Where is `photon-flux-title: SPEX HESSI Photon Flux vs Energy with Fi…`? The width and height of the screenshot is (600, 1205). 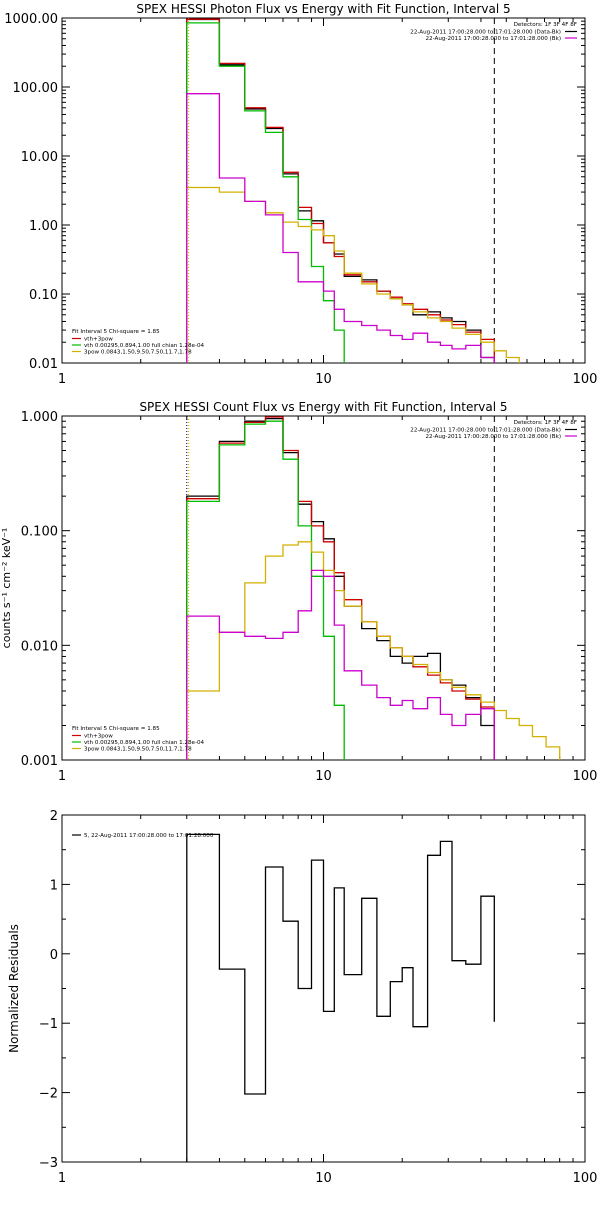
photon-flux-title: SPEX HESSI Photon Flux vs Energy with Fi… is located at coordinates (323, 9).